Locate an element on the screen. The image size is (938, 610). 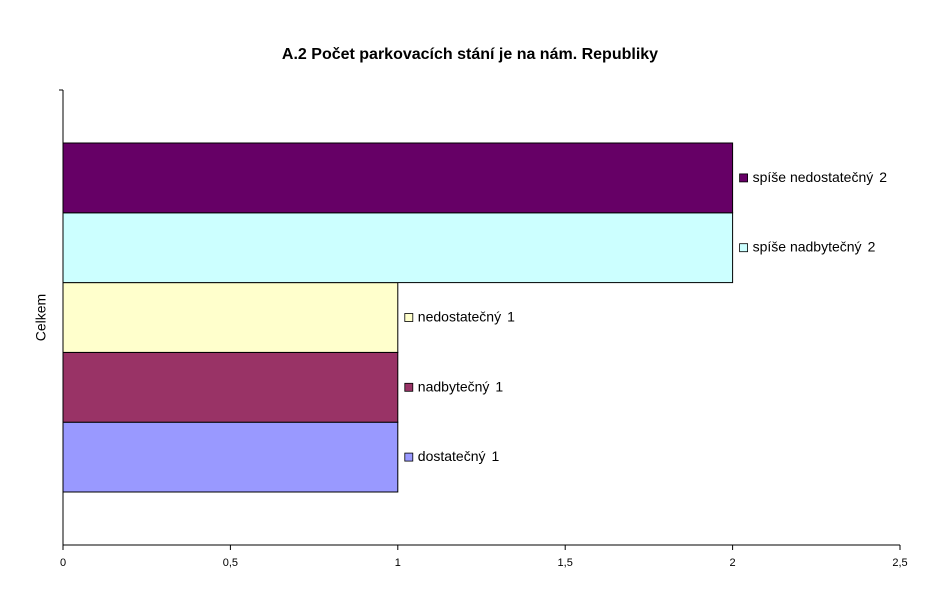
data-label: dostatečný 1 is located at coordinates (459, 456).